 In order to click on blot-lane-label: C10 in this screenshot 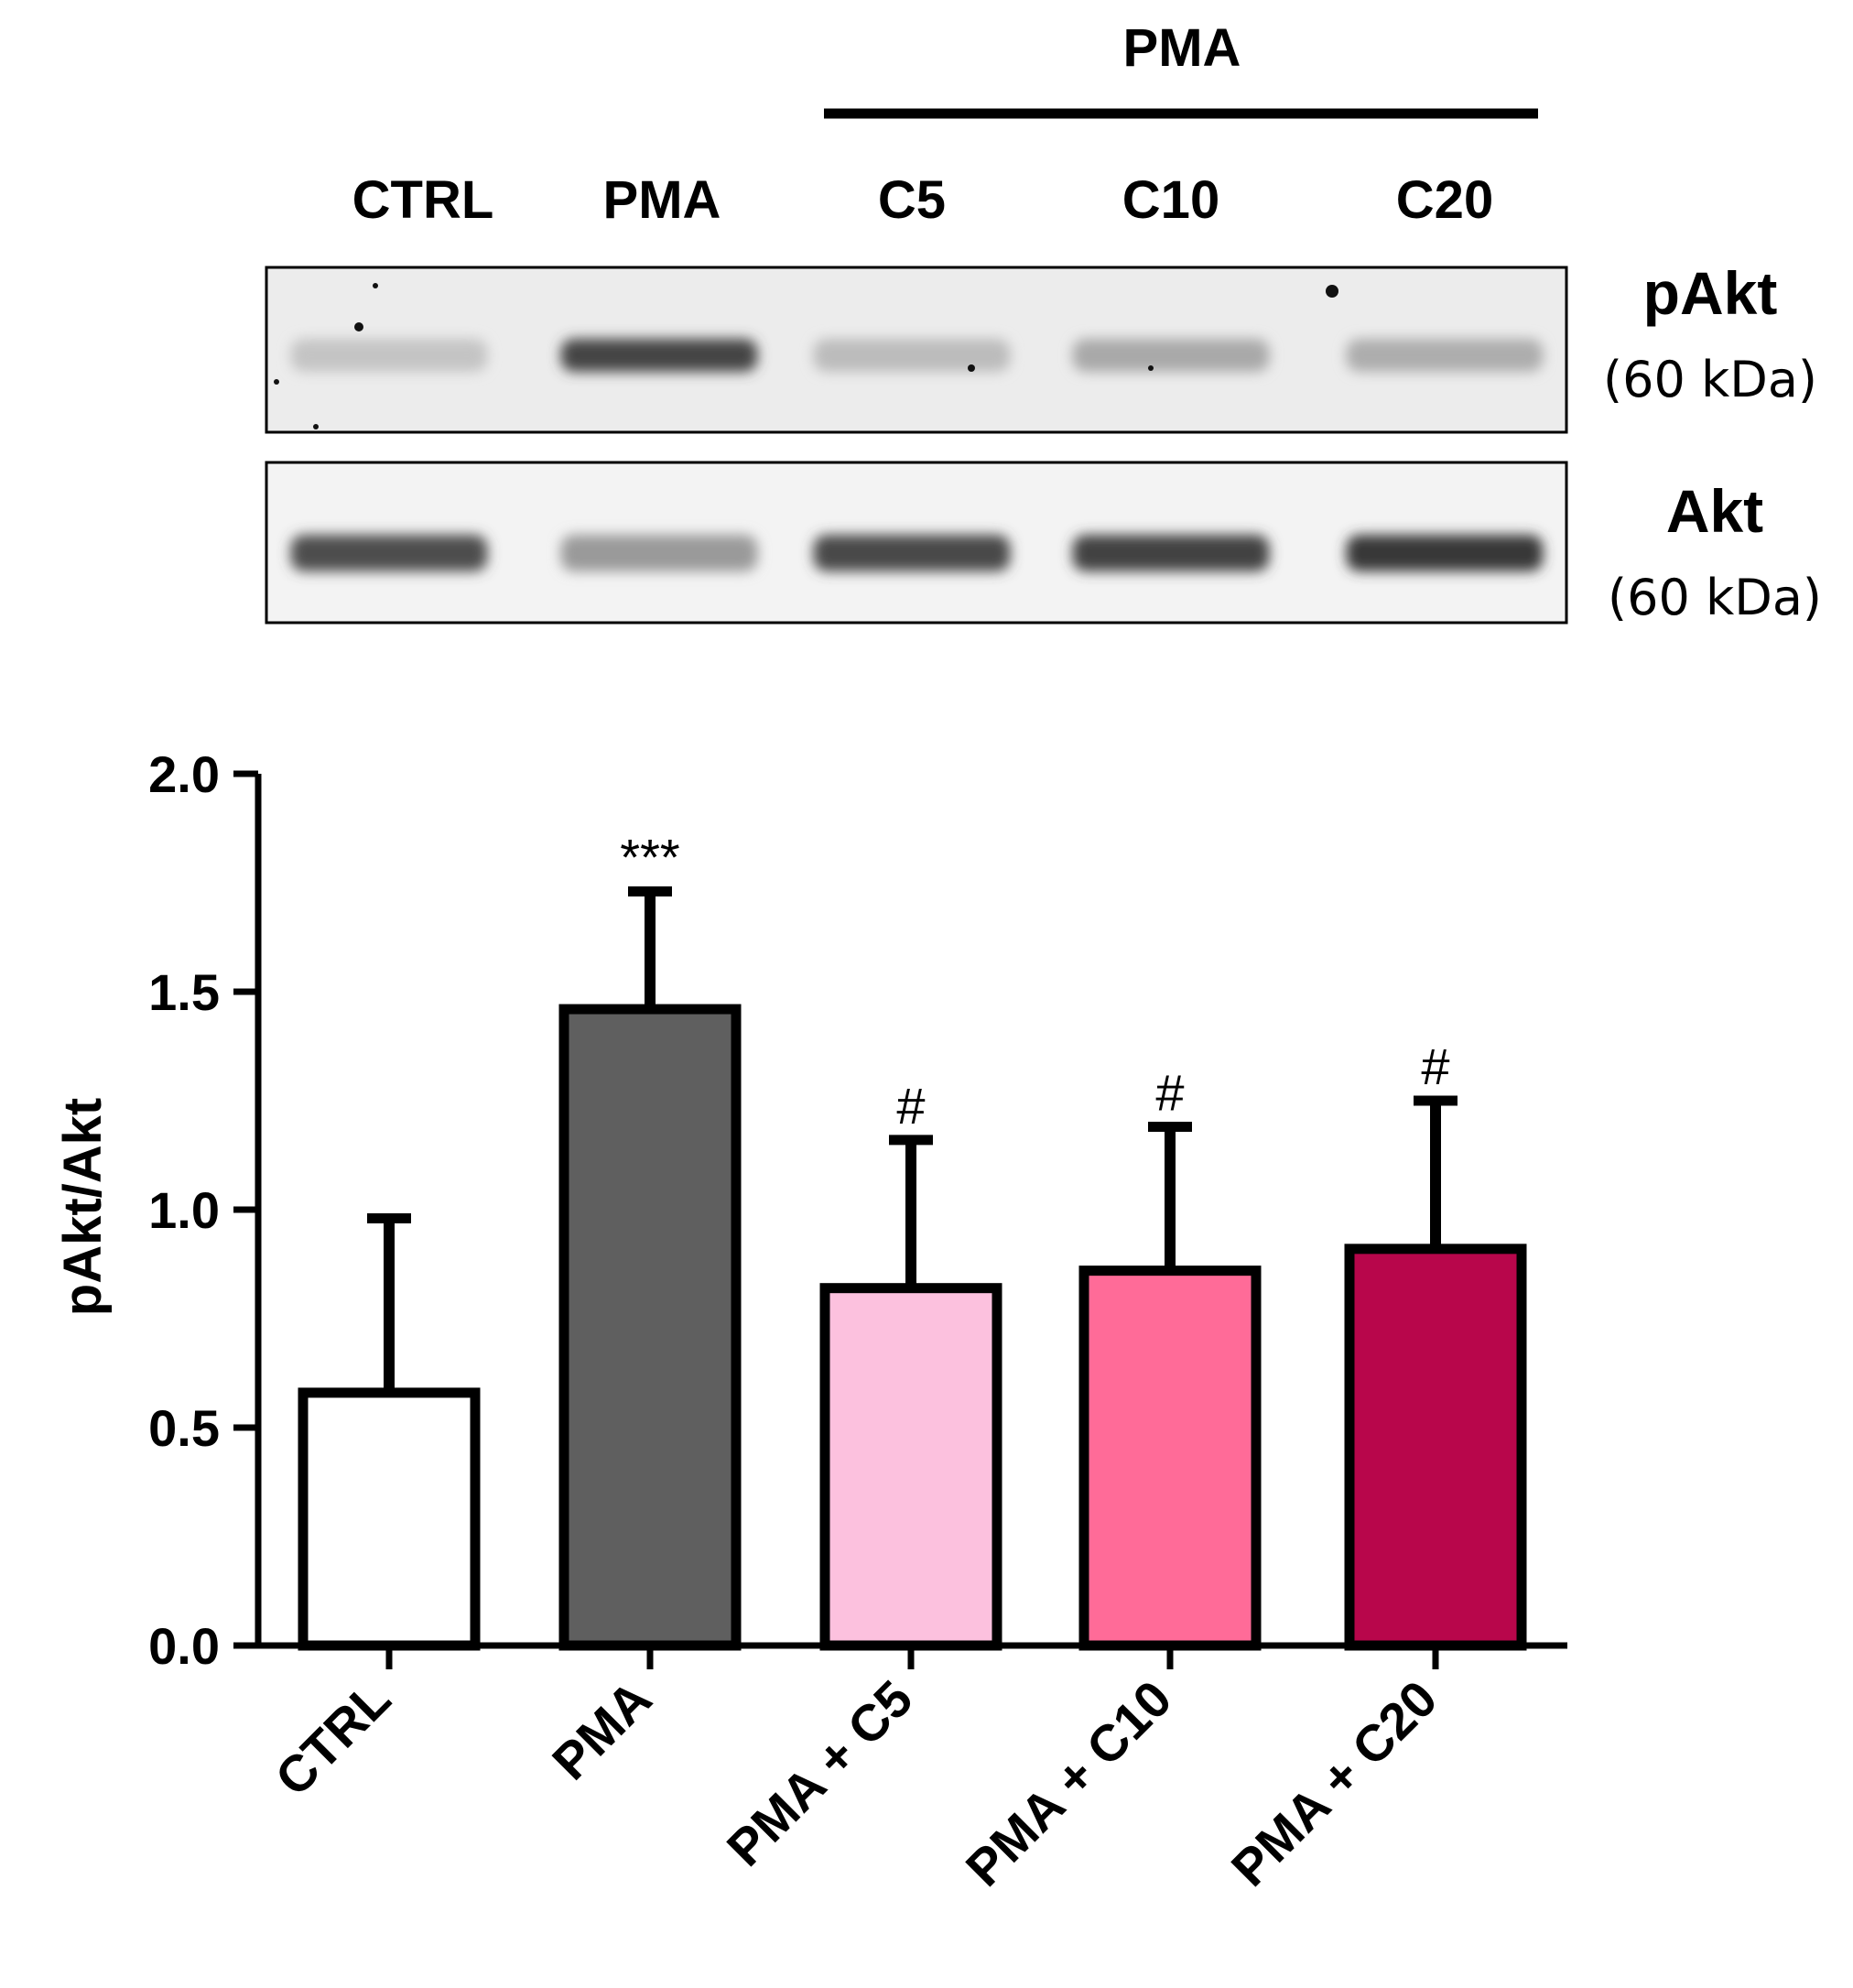, I will do `click(1170, 200)`.